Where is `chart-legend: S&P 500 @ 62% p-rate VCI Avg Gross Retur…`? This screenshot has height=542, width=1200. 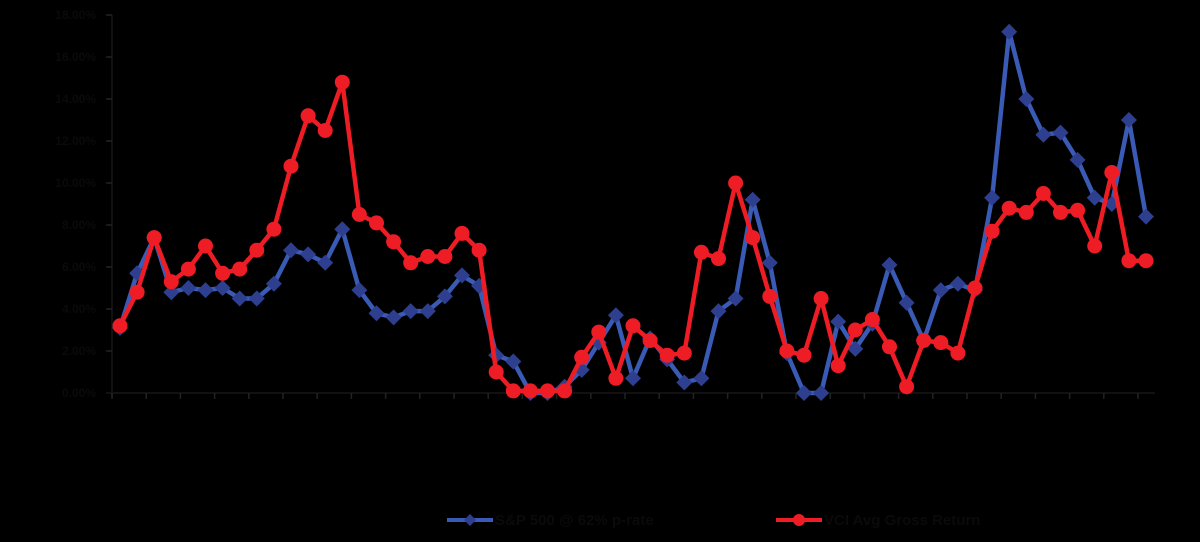
chart-legend: S&P 500 @ 62% p-rate VCI Avg Gross Retur… is located at coordinates (600, 520).